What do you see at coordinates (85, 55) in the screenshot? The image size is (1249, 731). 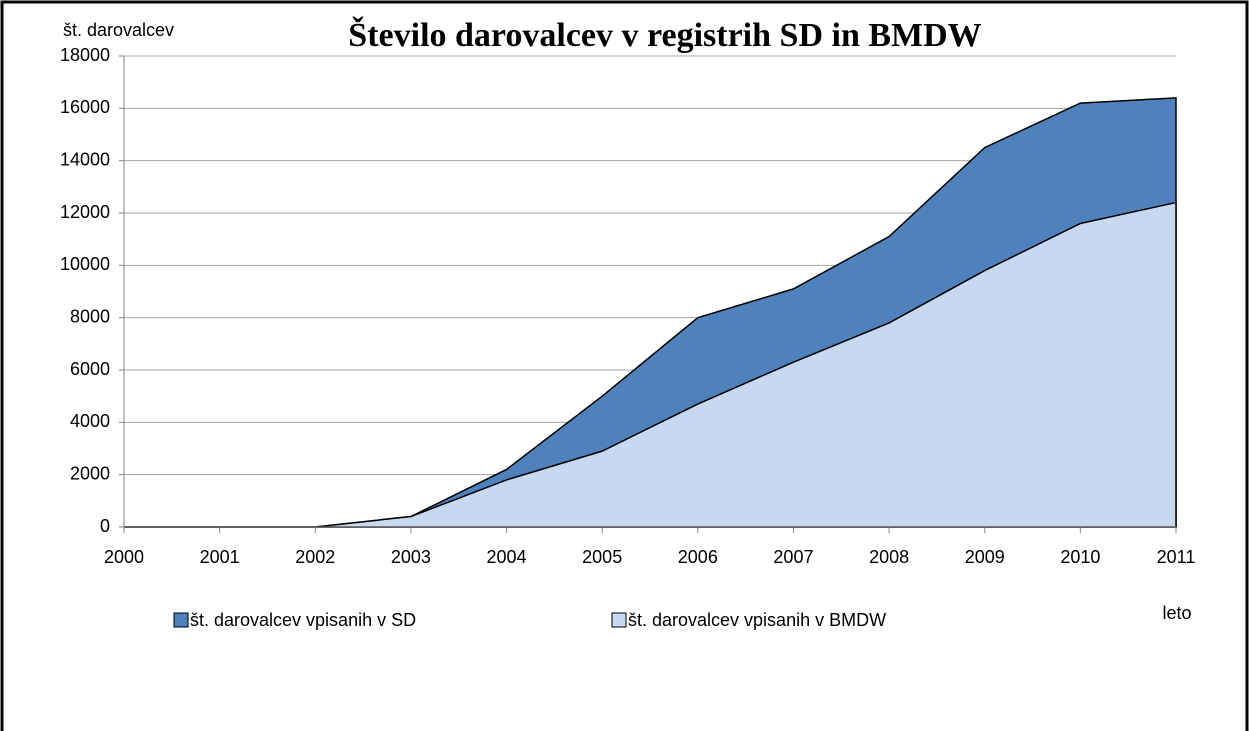 I see `y-tick-label: 18000` at bounding box center [85, 55].